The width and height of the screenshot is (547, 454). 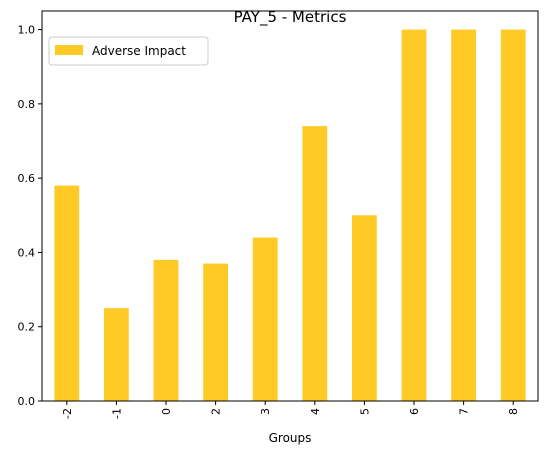 I want to click on y-axis-ticks: 0.0 0.2 0.4 0.6 0.8 1.0, so click(x=30, y=216).